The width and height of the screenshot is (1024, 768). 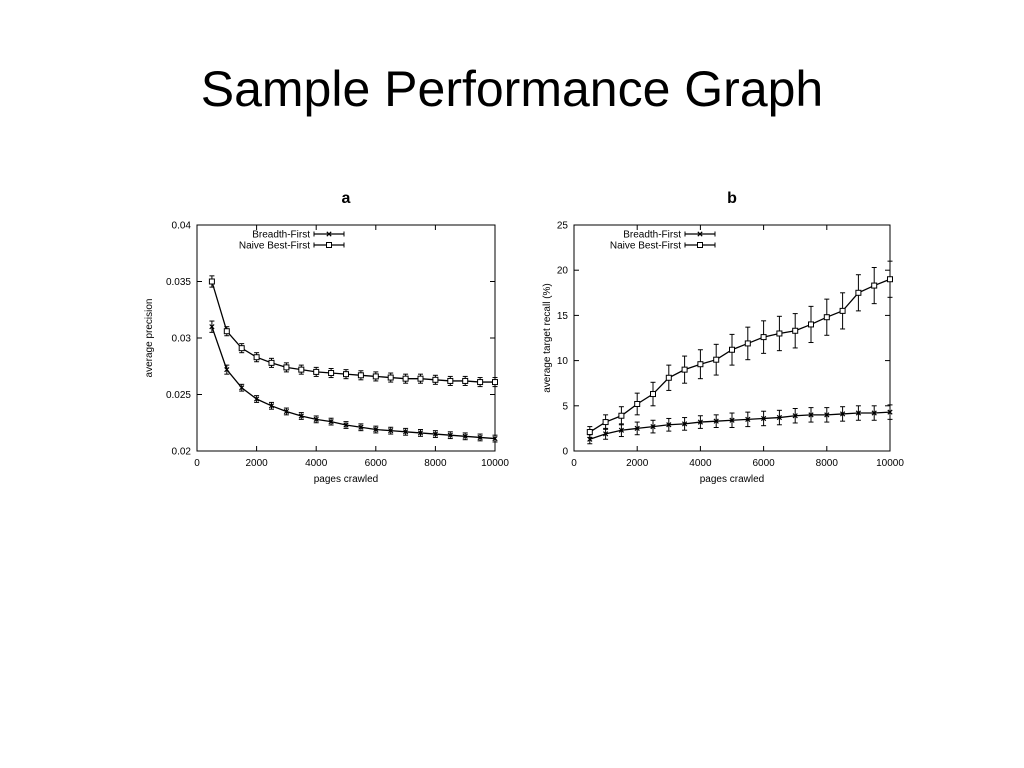 What do you see at coordinates (563, 316) in the screenshot?
I see `y-tick-label: 15` at bounding box center [563, 316].